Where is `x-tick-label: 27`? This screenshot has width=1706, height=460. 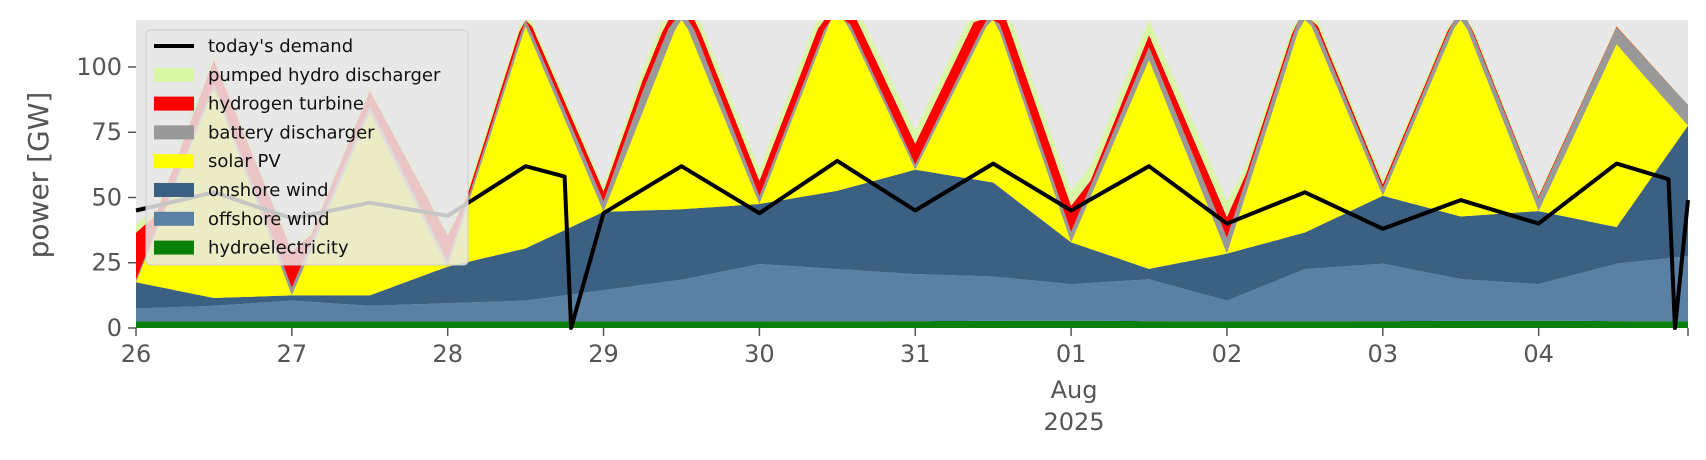
x-tick-label: 27 is located at coordinates (292, 354).